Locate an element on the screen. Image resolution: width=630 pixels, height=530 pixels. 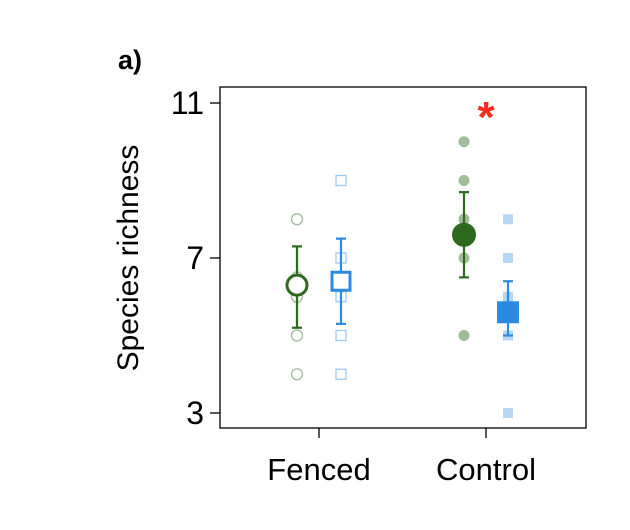
significance-star-0: * is located at coordinates (486, 117).